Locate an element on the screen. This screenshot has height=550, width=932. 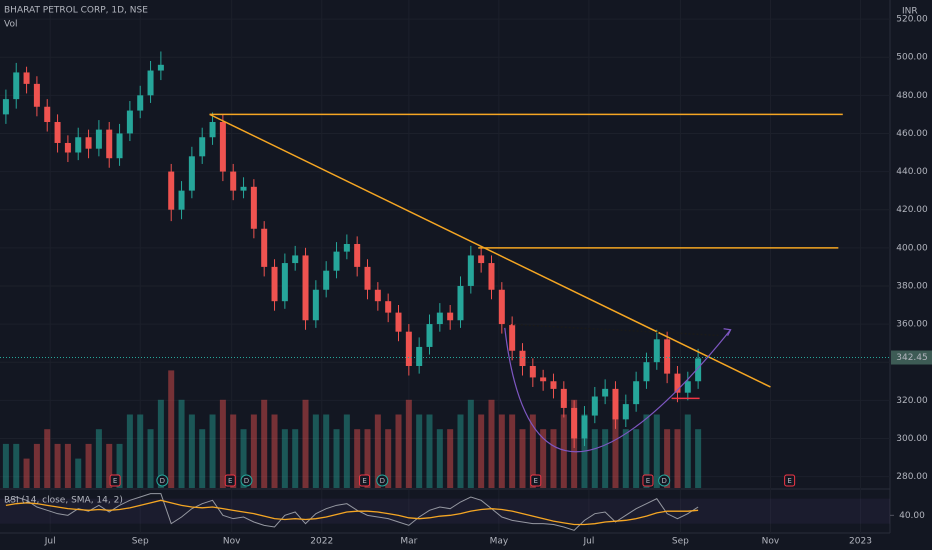
y-tick-label: 400.00 is located at coordinates (912, 248).